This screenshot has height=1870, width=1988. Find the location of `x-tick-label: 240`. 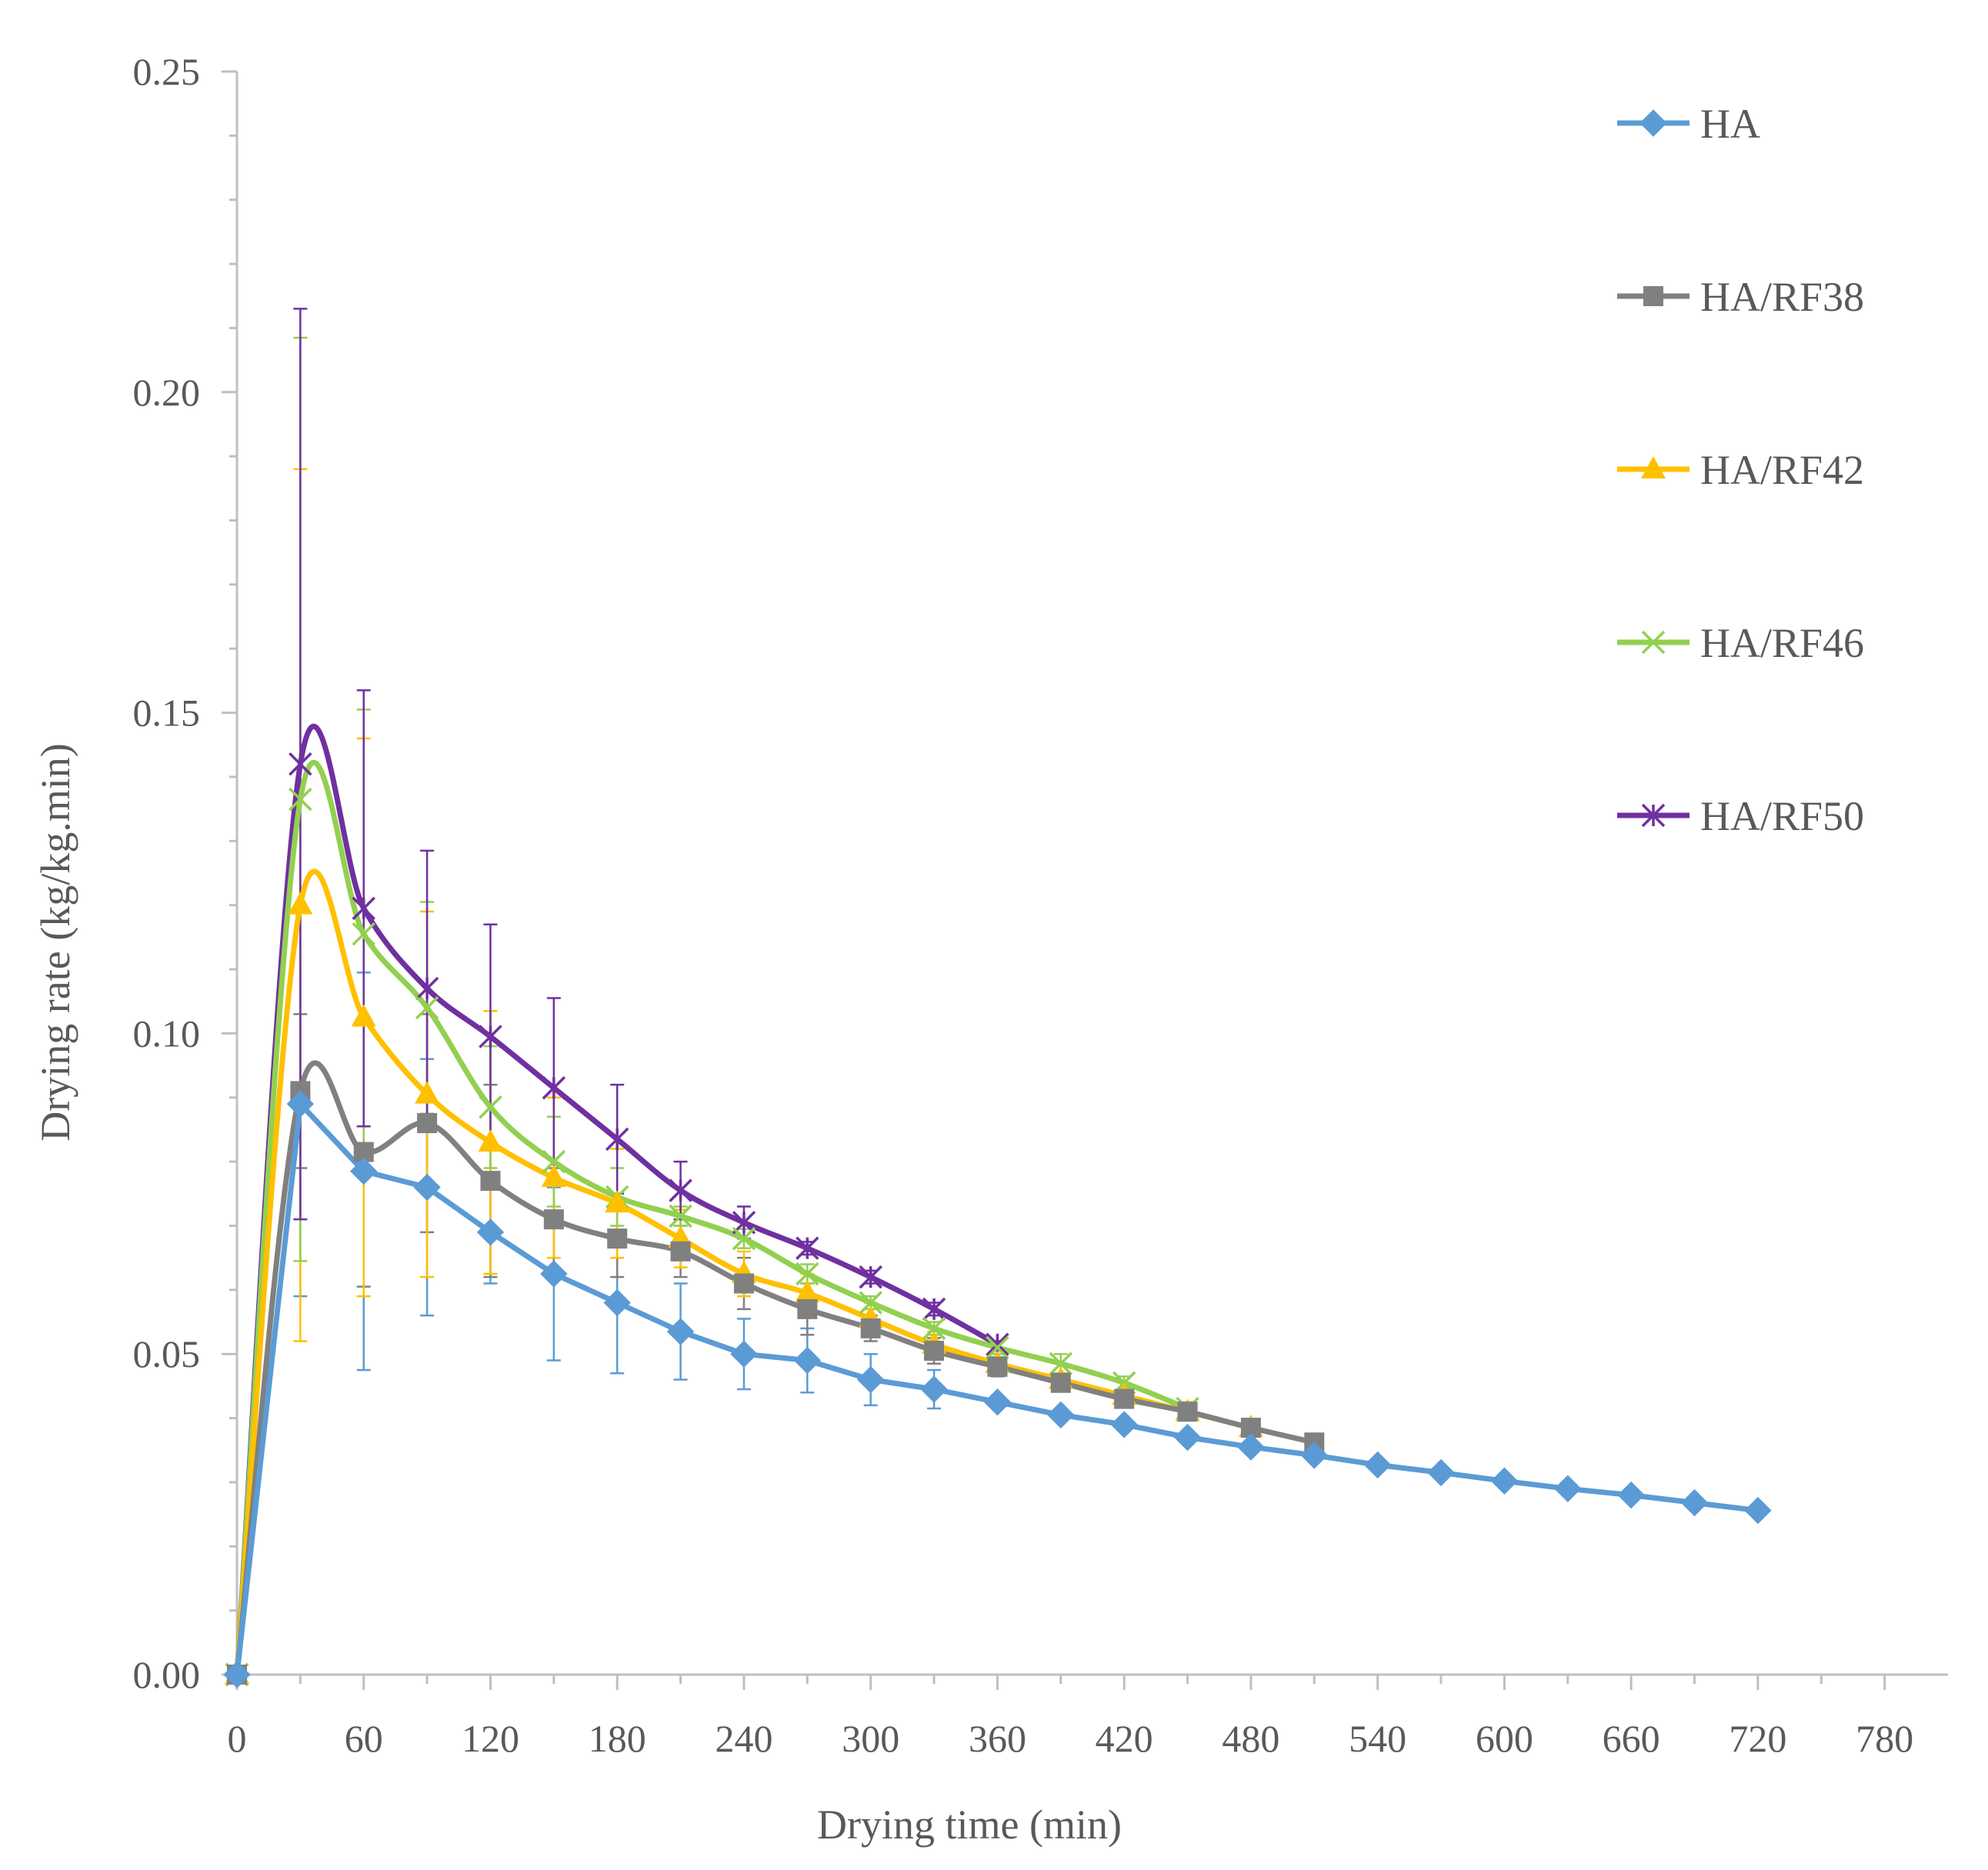

x-tick-label: 240 is located at coordinates (743, 1739).